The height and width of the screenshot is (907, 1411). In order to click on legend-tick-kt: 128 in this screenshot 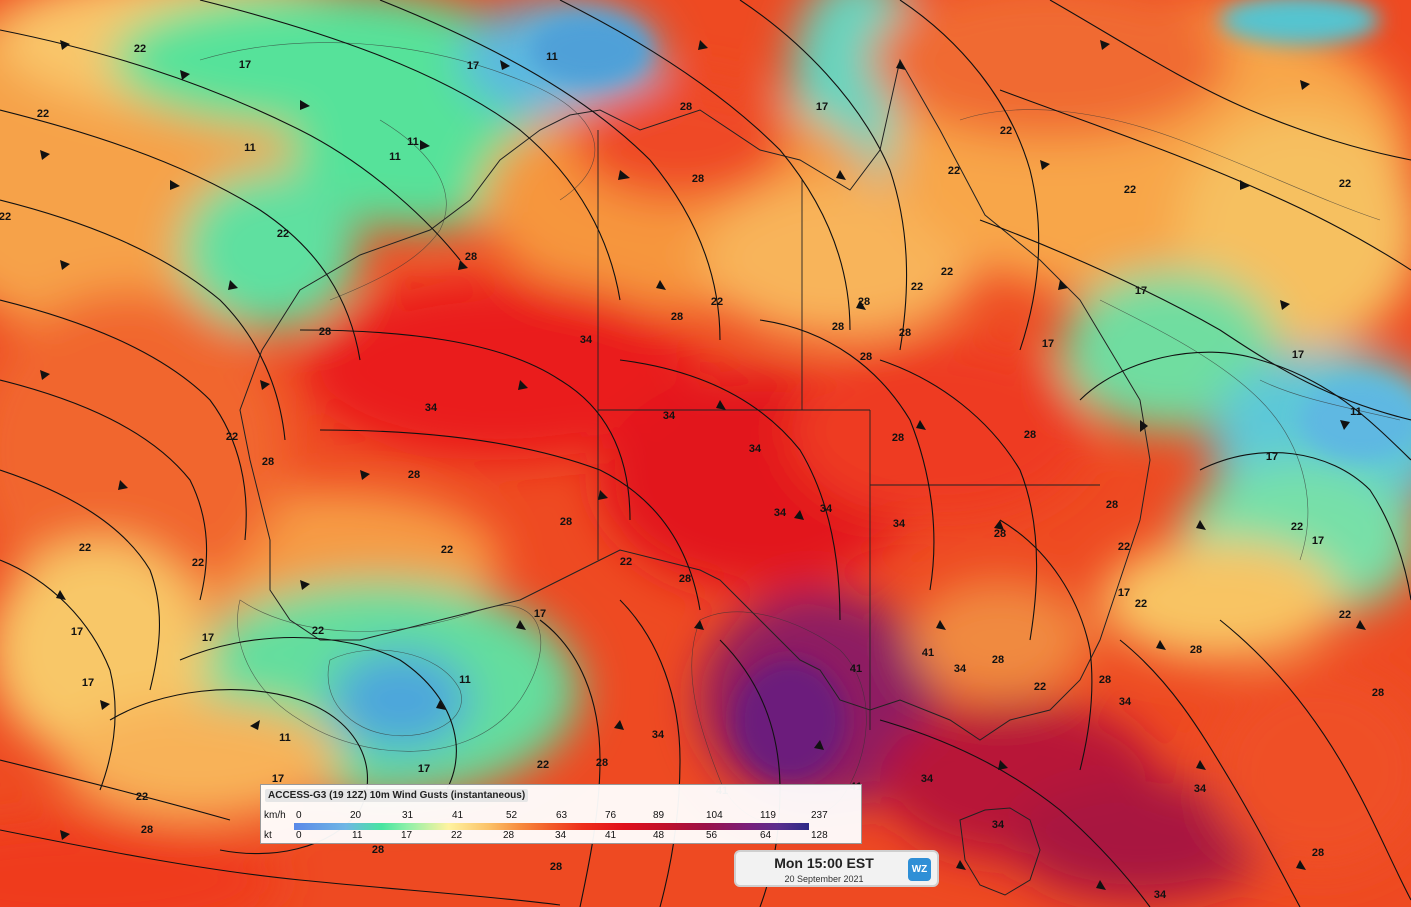, I will do `click(819, 835)`.